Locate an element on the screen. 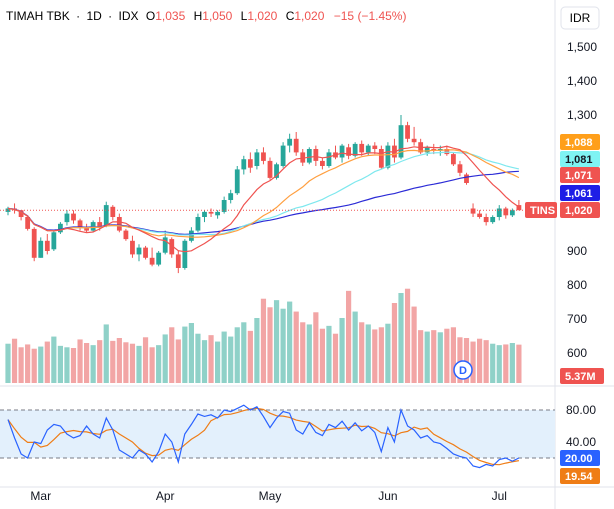  currency-label: IDR is located at coordinates (580, 18).